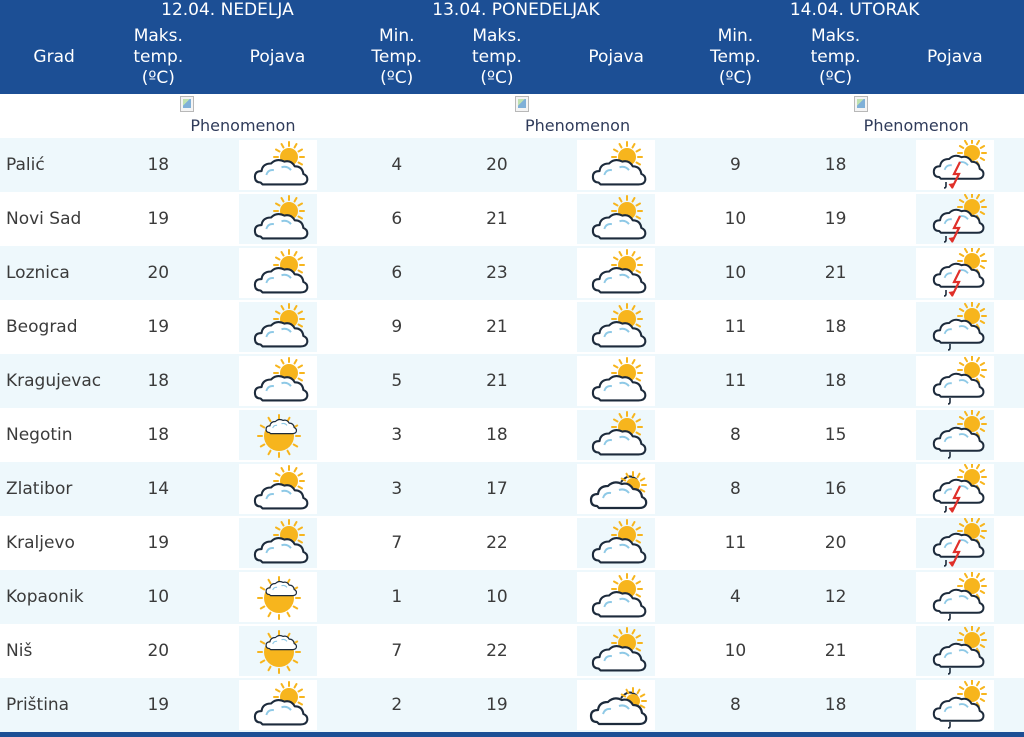  What do you see at coordinates (396, 327) in the screenshot?
I see `min-temp-value: 9` at bounding box center [396, 327].